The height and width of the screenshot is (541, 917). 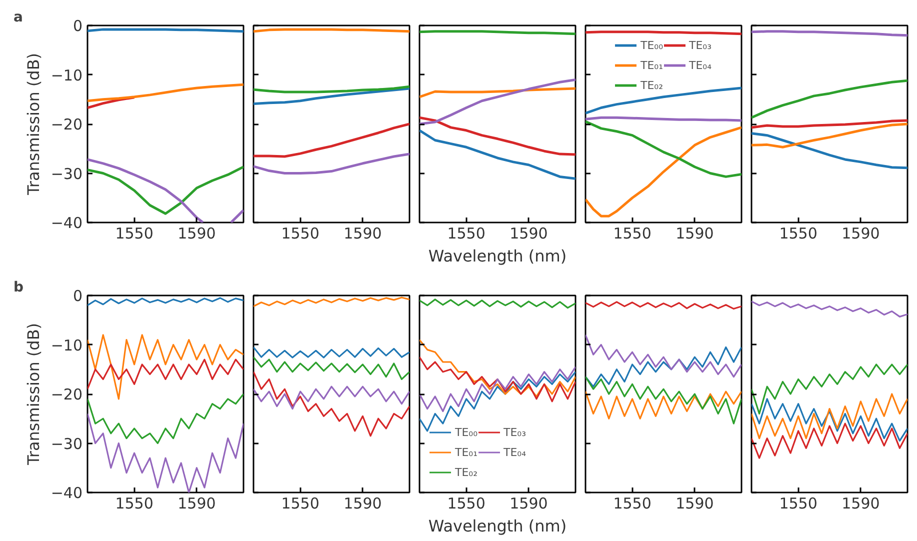 What do you see at coordinates (18, 18) in the screenshot?
I see `chart-title: a` at bounding box center [18, 18].